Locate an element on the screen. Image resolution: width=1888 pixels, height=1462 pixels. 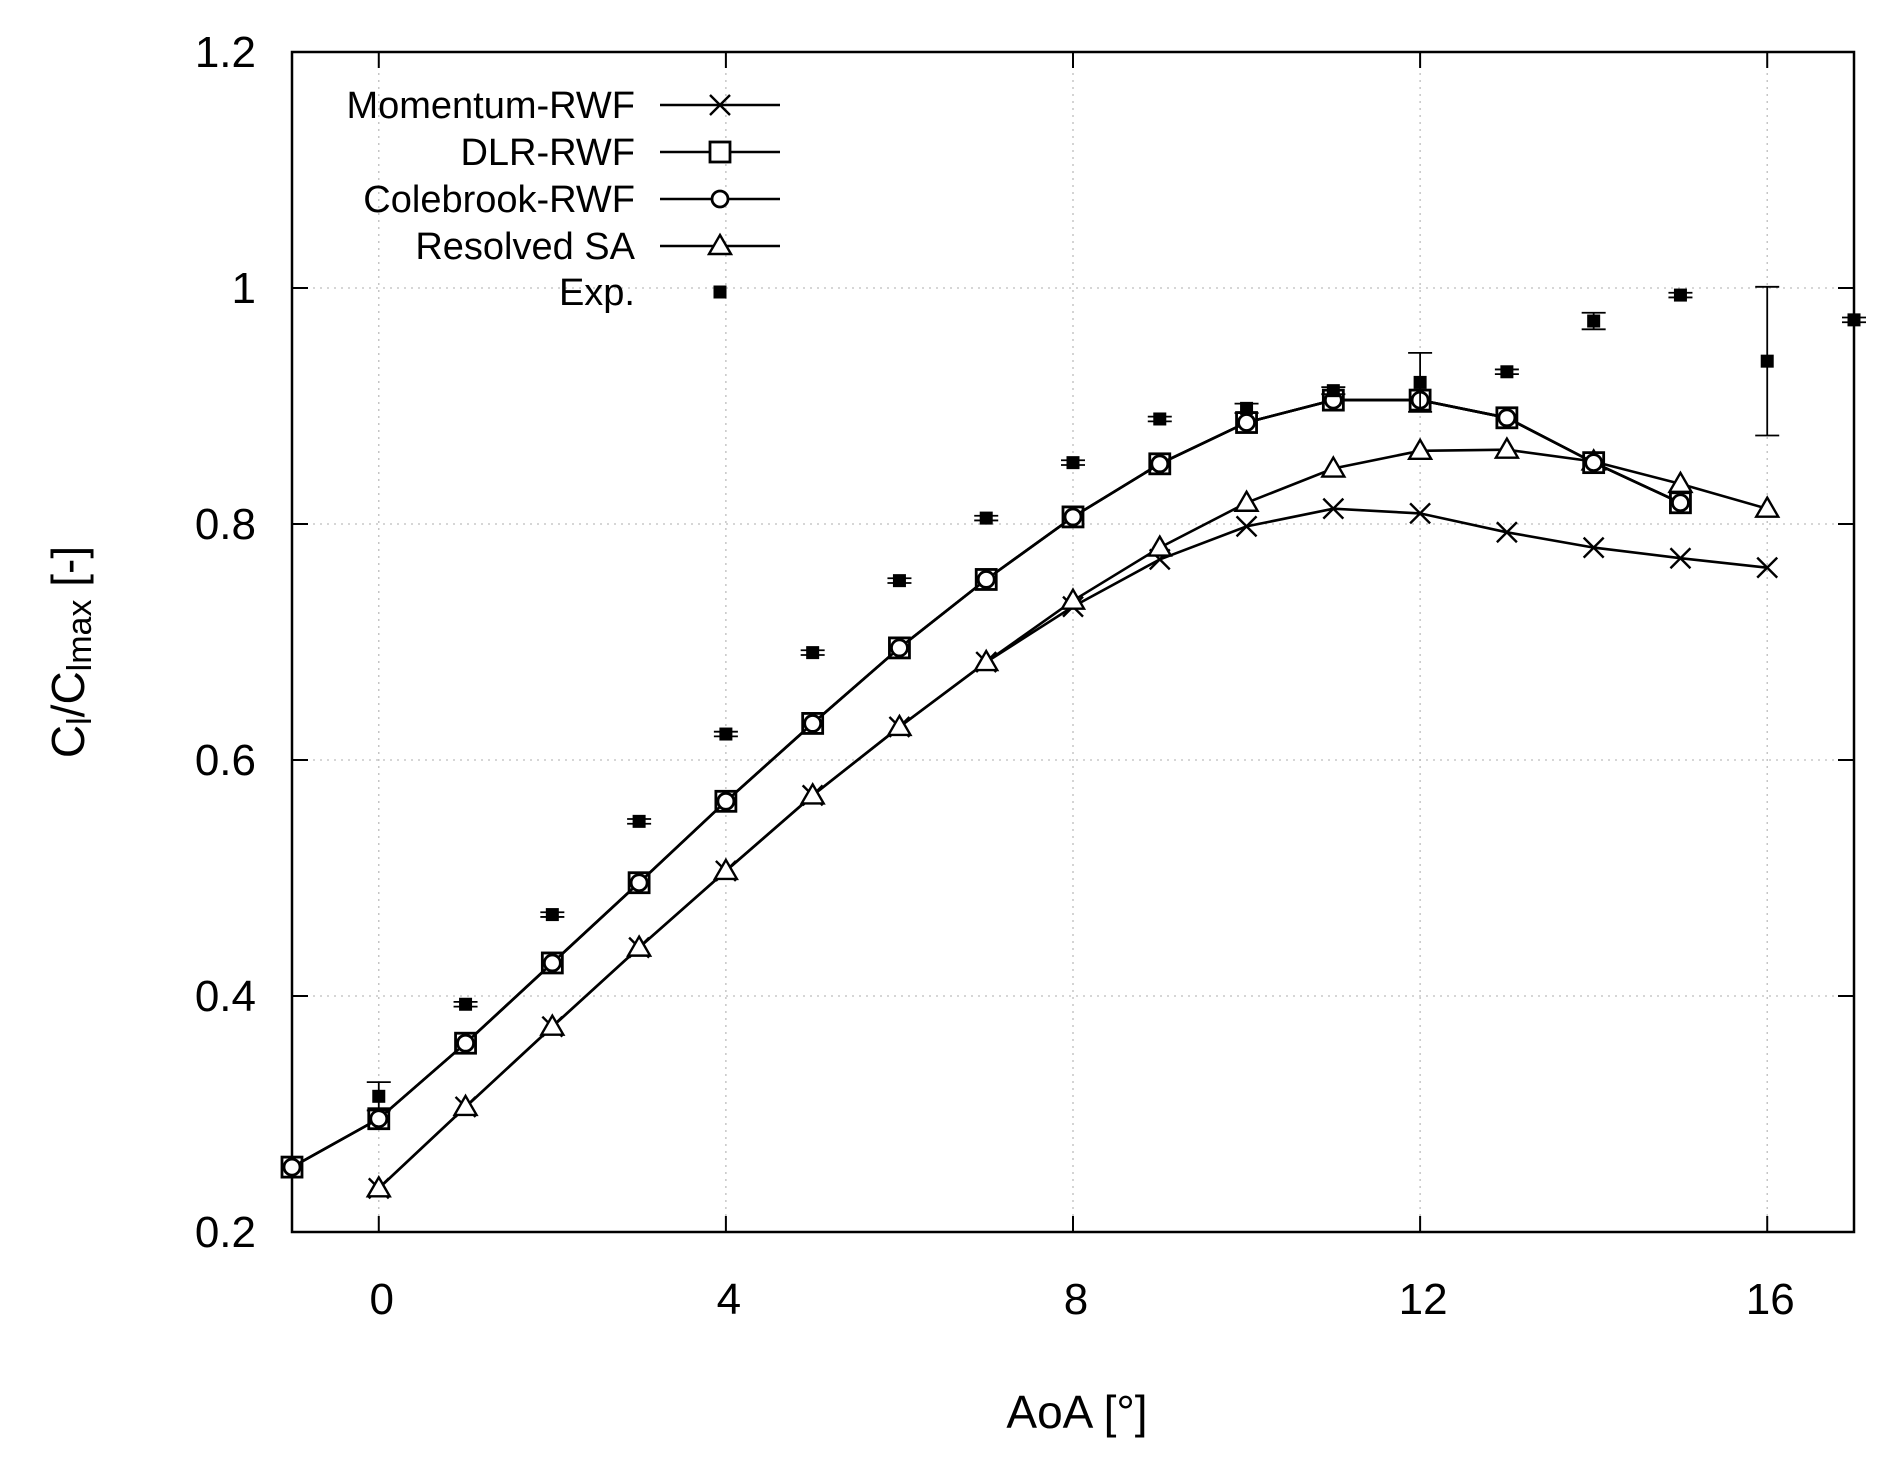
y-axis-label-suffix: [-] is located at coordinates (68, 573).